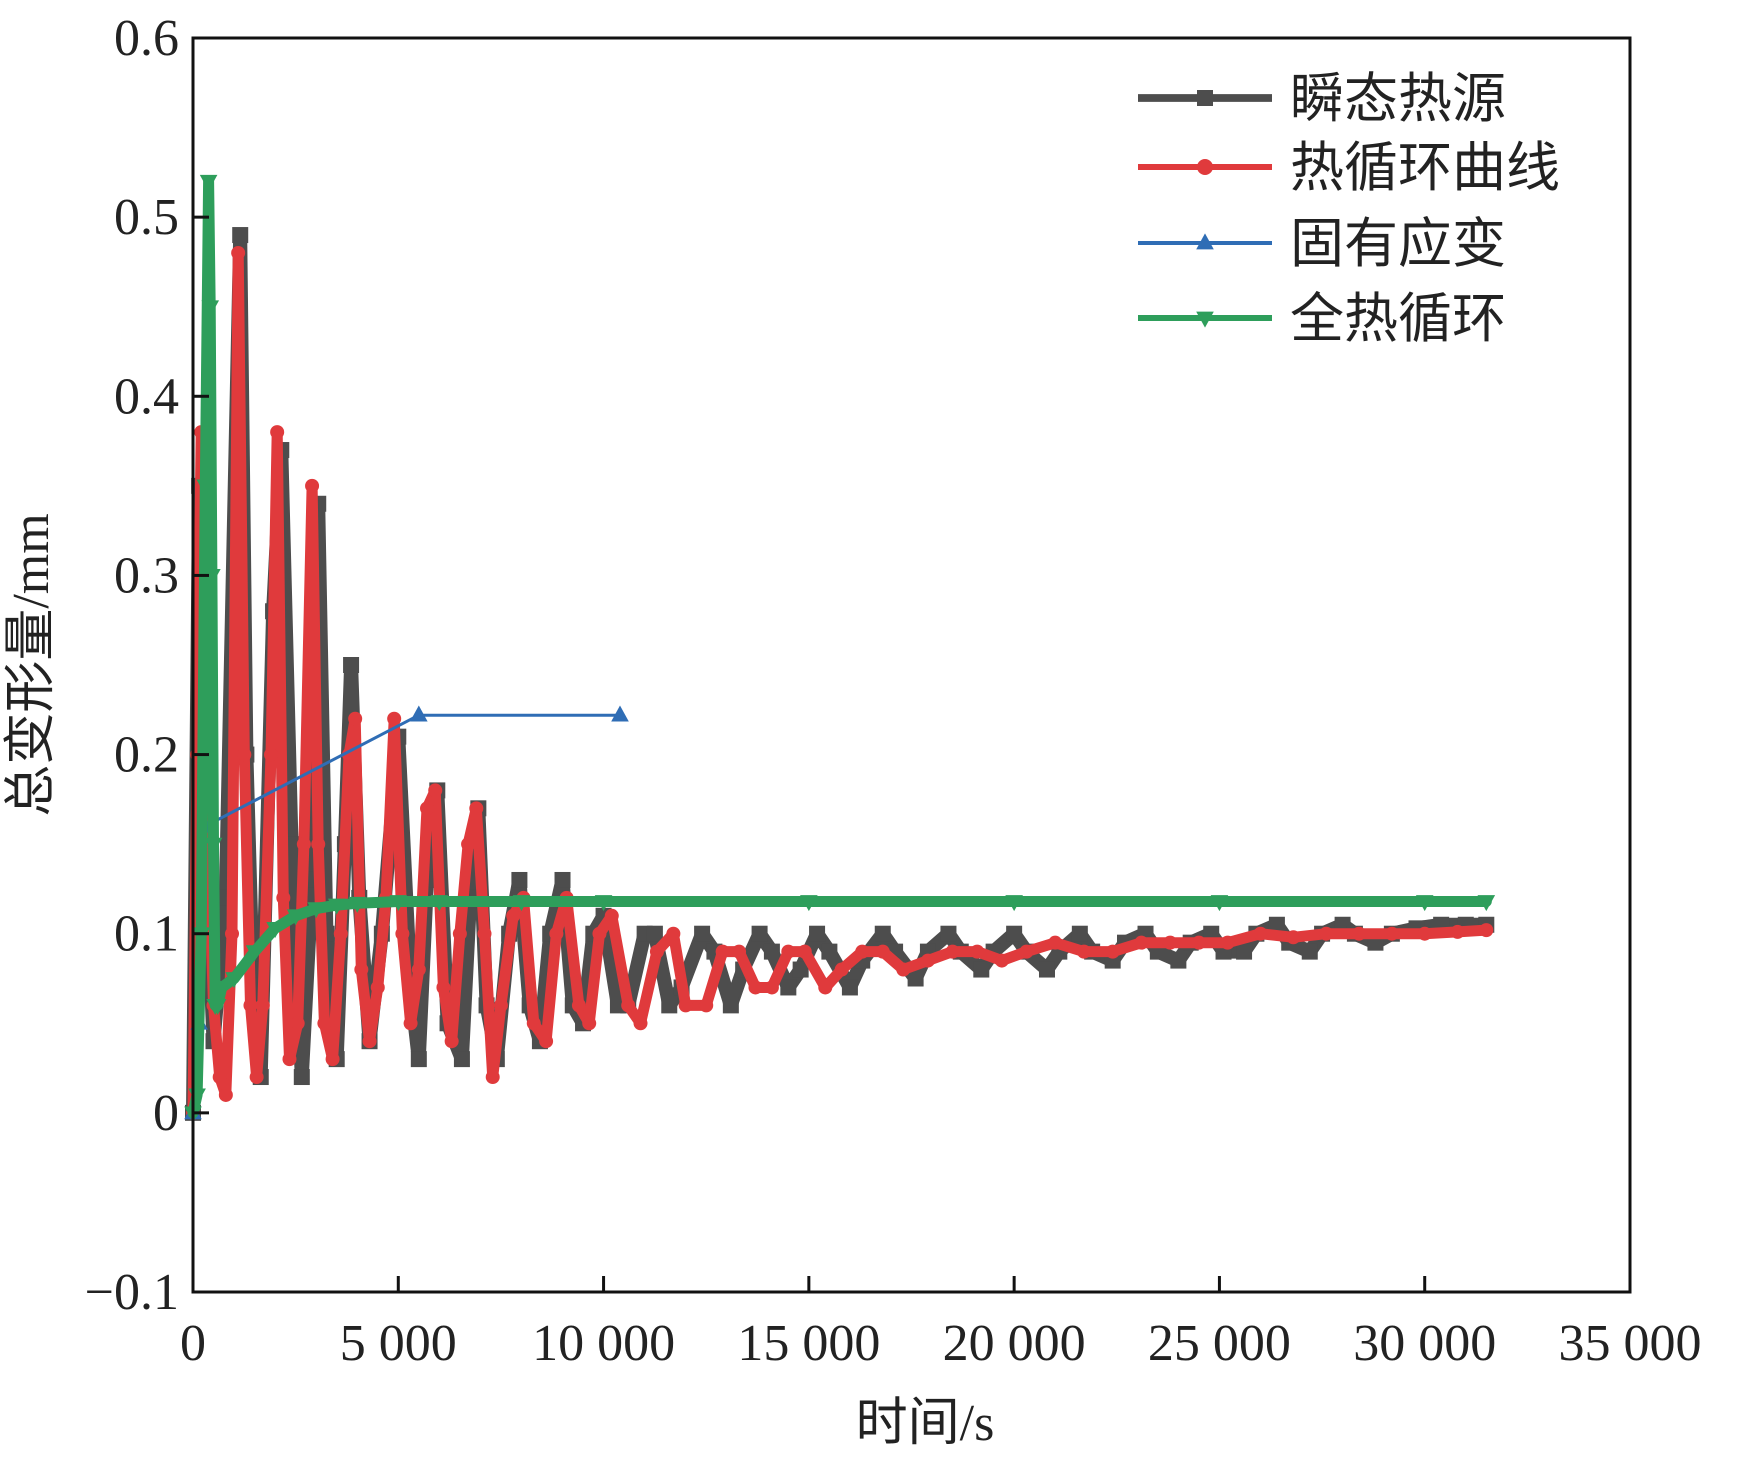  Describe the element at coordinates (1424, 1343) in the screenshot. I see `x-tick-label: 30 000` at that location.